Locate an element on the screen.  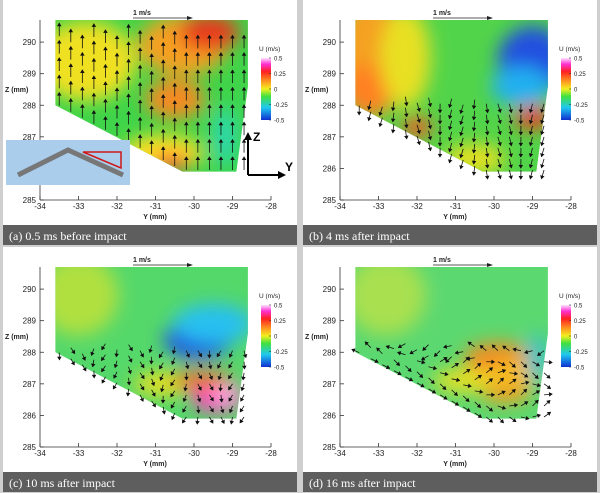
scale-label: 1 m/s is located at coordinates (142, 13).